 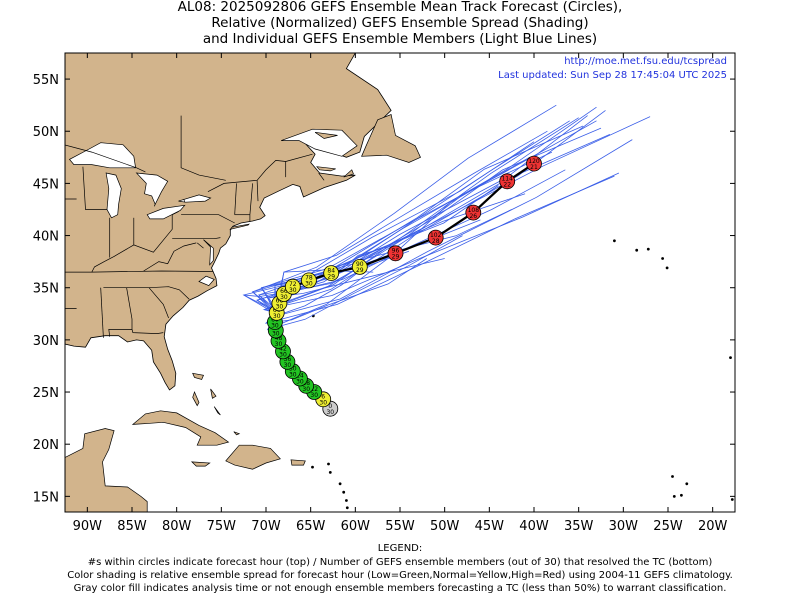 What do you see at coordinates (288, 359) in the screenshot?
I see `forecast-hour-label: 36` at bounding box center [288, 359].